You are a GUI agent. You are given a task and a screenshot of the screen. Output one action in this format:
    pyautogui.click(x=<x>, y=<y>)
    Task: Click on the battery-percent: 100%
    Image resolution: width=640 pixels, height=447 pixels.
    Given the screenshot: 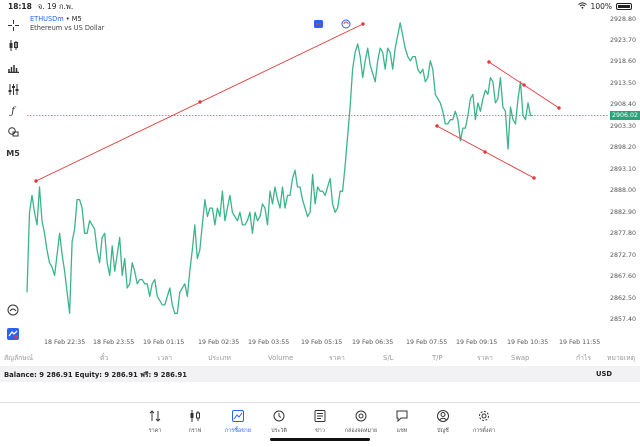 What is the action you would take?
    pyautogui.click(x=601, y=6)
    